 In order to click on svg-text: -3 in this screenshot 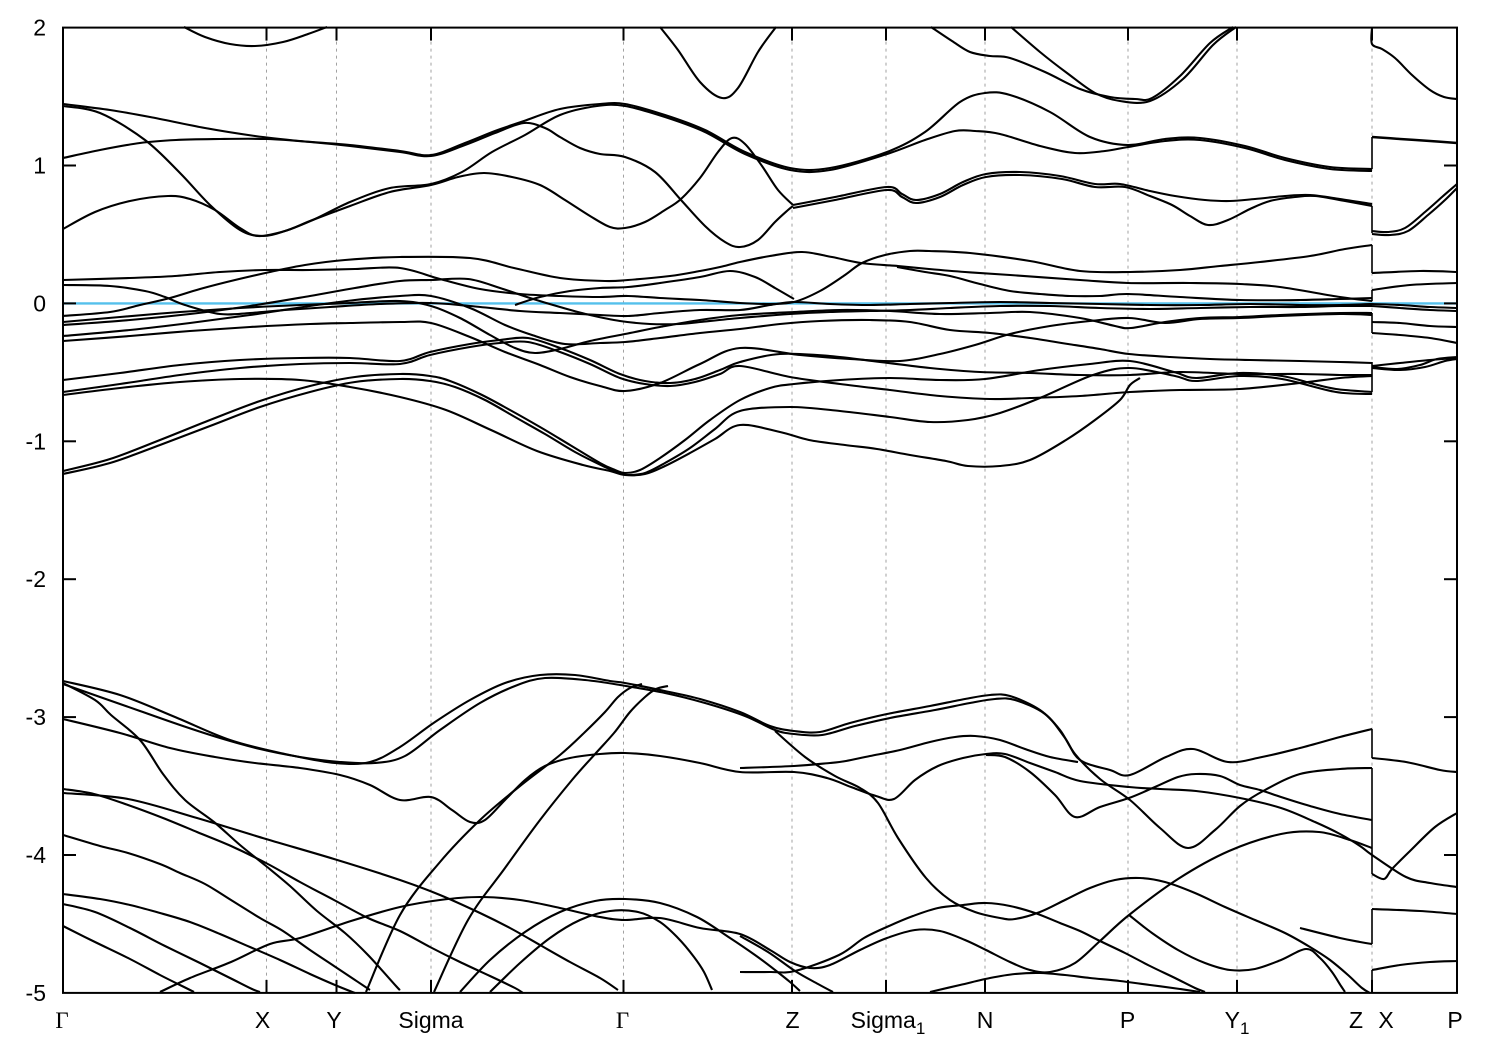, I will do `click(36, 717)`.